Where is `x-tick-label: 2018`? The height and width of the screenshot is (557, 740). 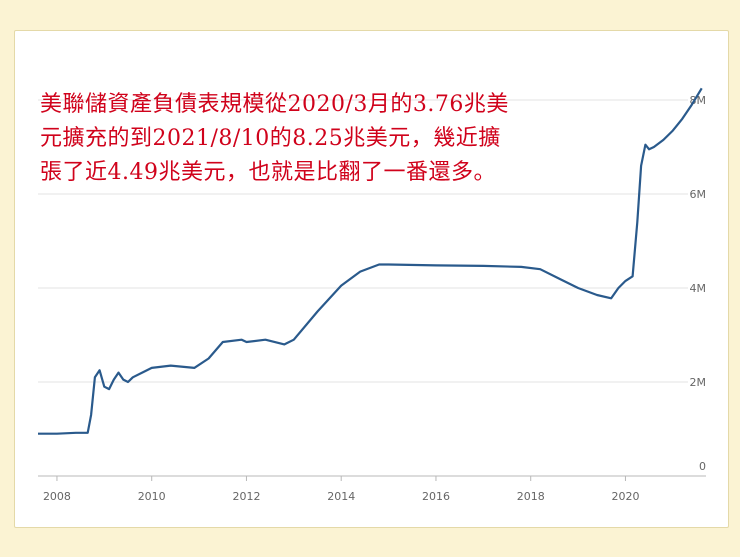 x-tick-label: 2018 is located at coordinates (531, 496).